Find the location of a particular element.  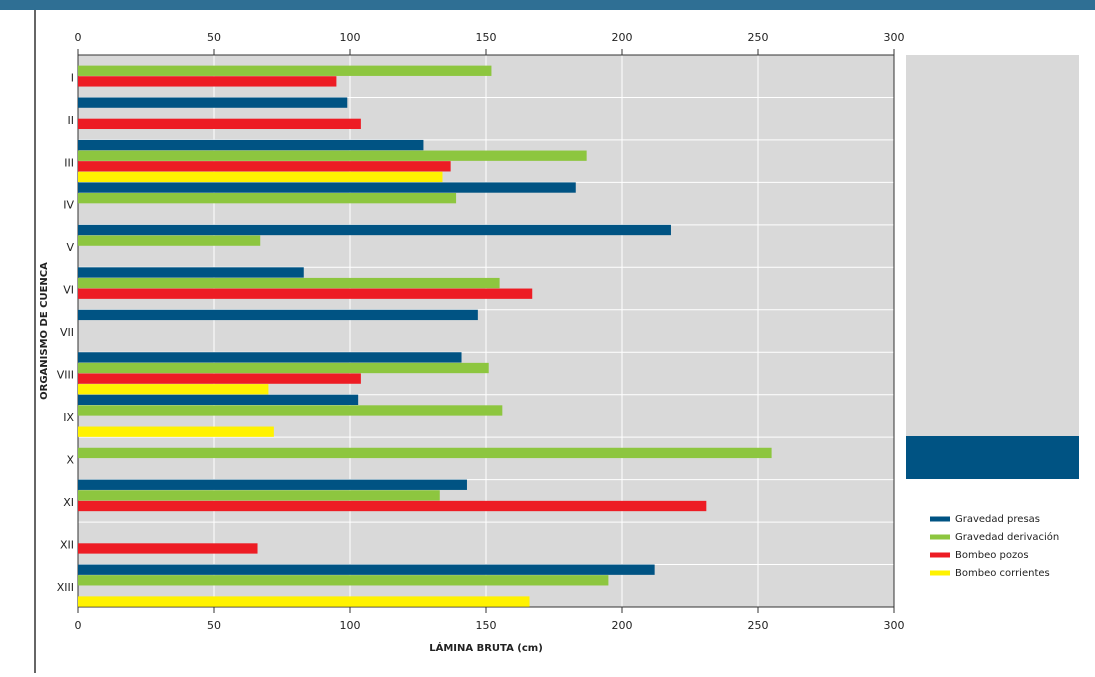

legend-label: Bombeo pozos is located at coordinates (992, 555).